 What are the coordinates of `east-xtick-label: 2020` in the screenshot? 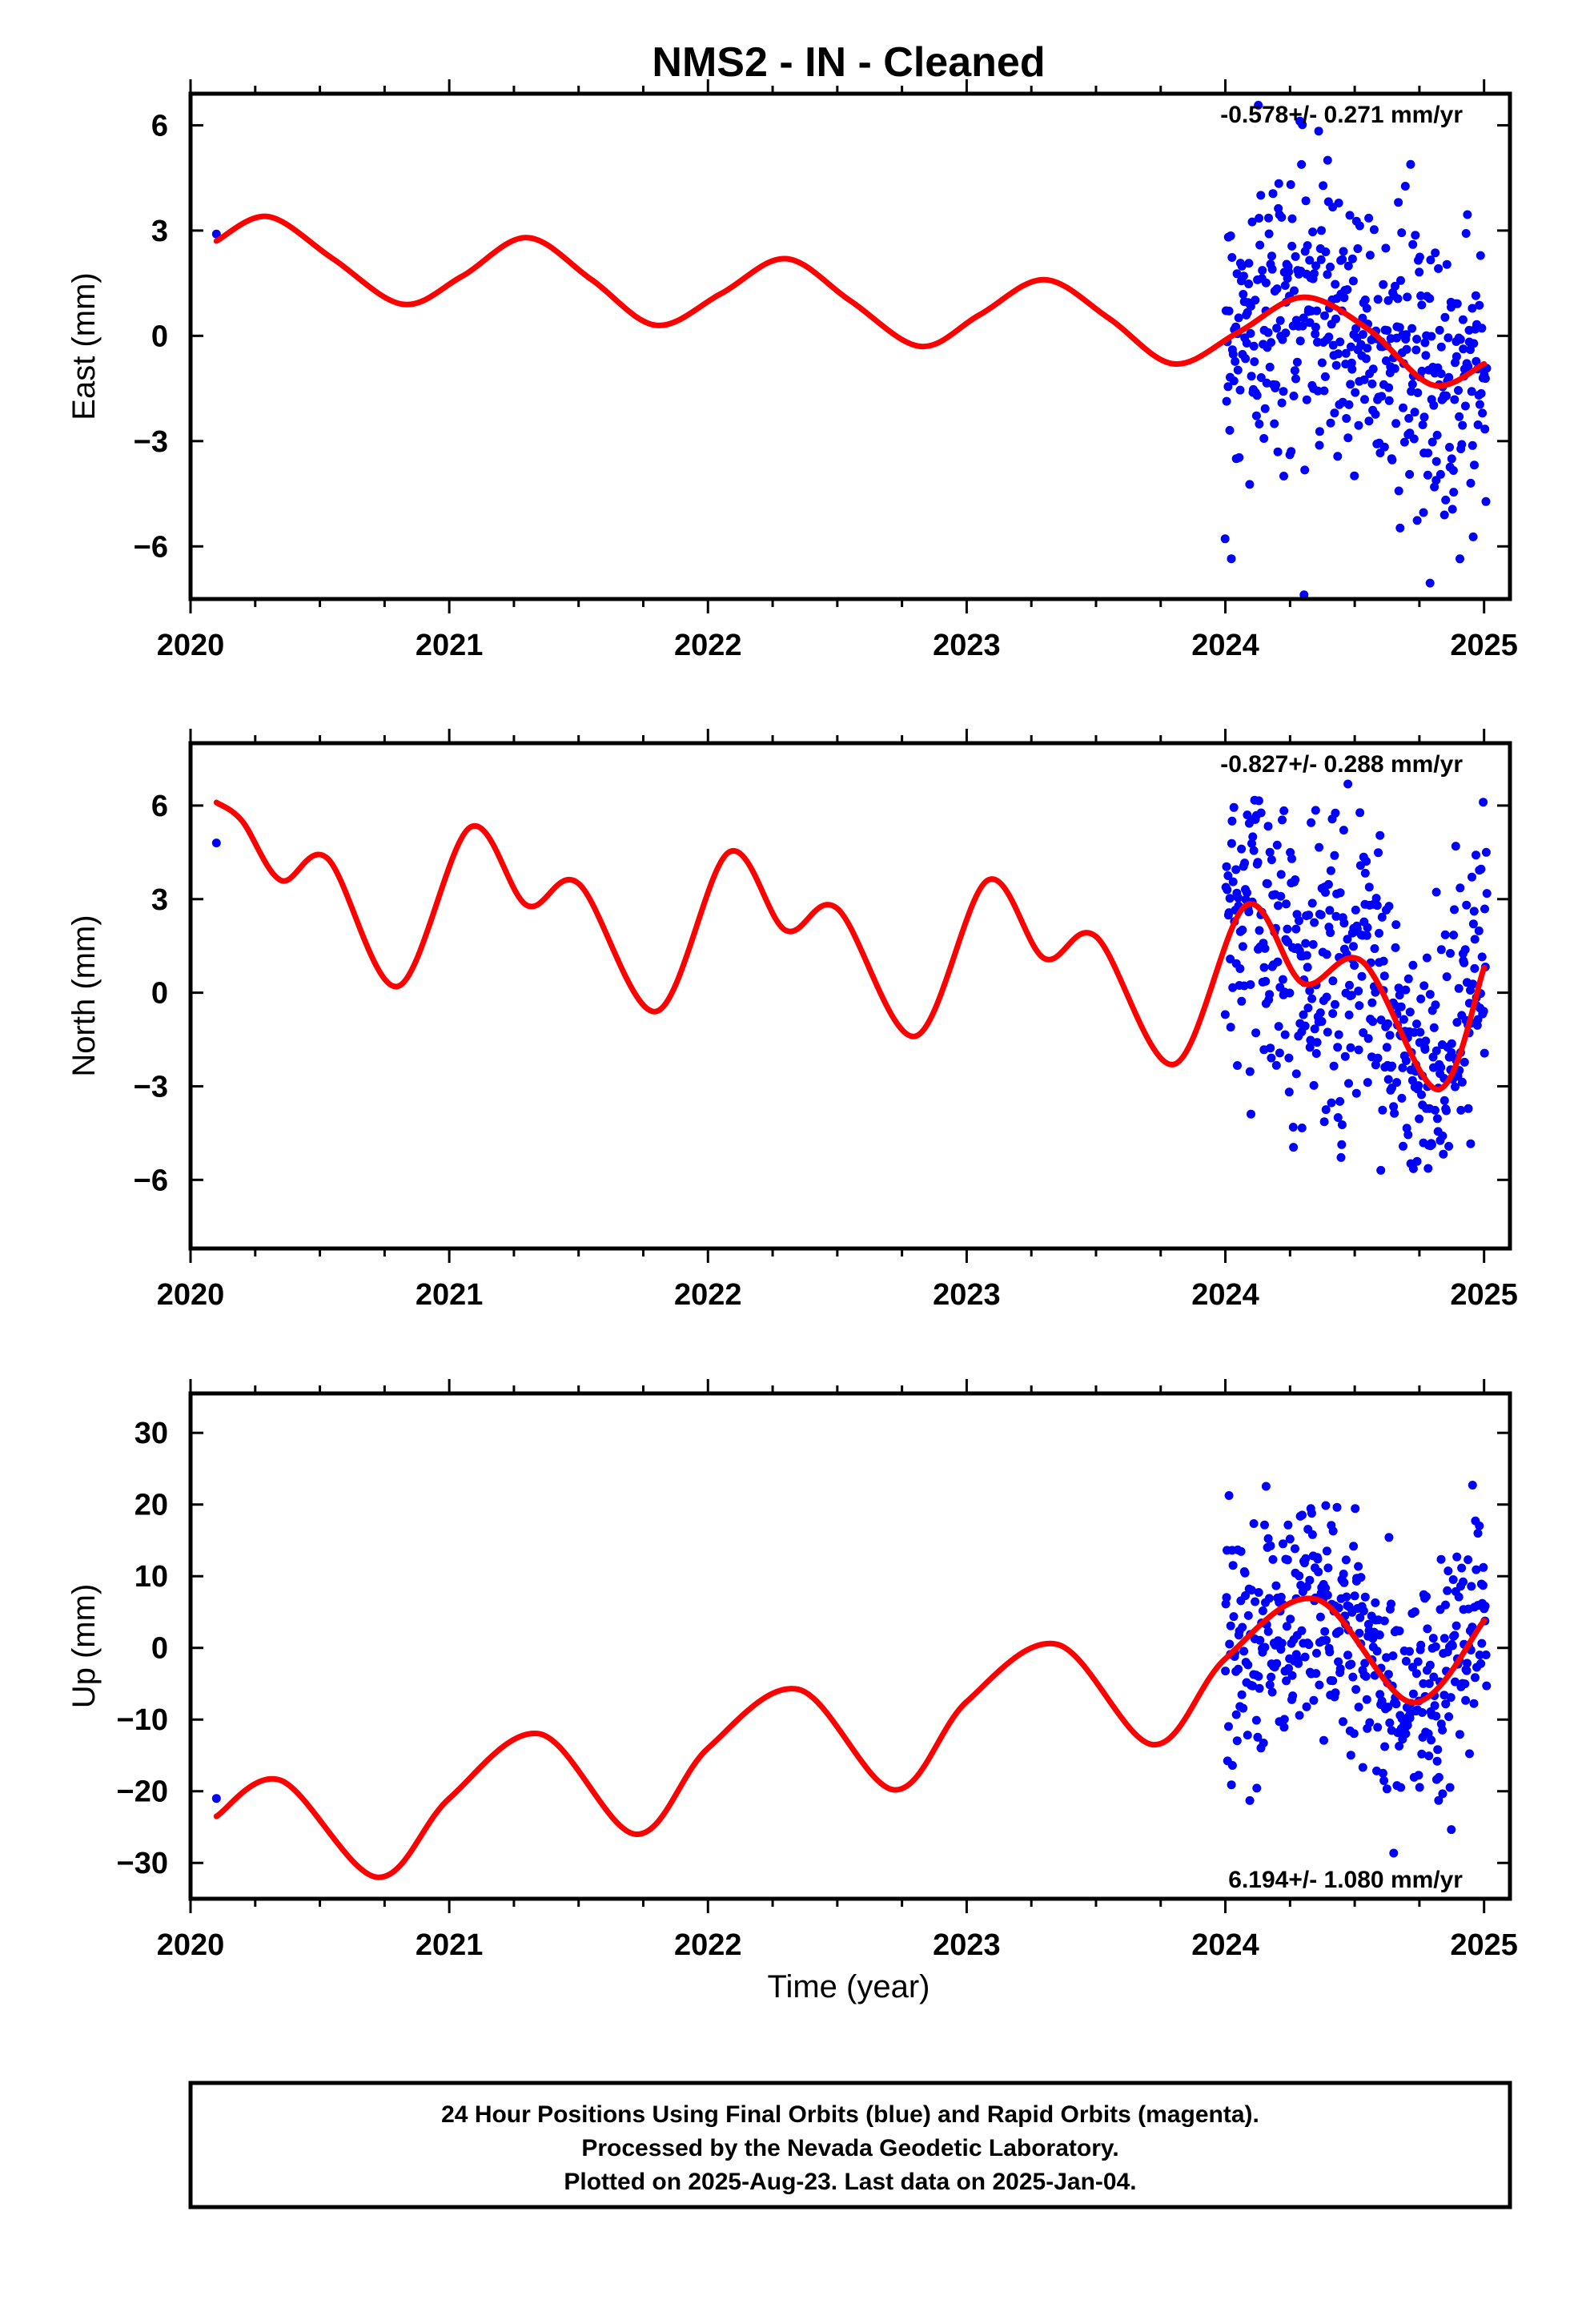 It's located at (191, 645).